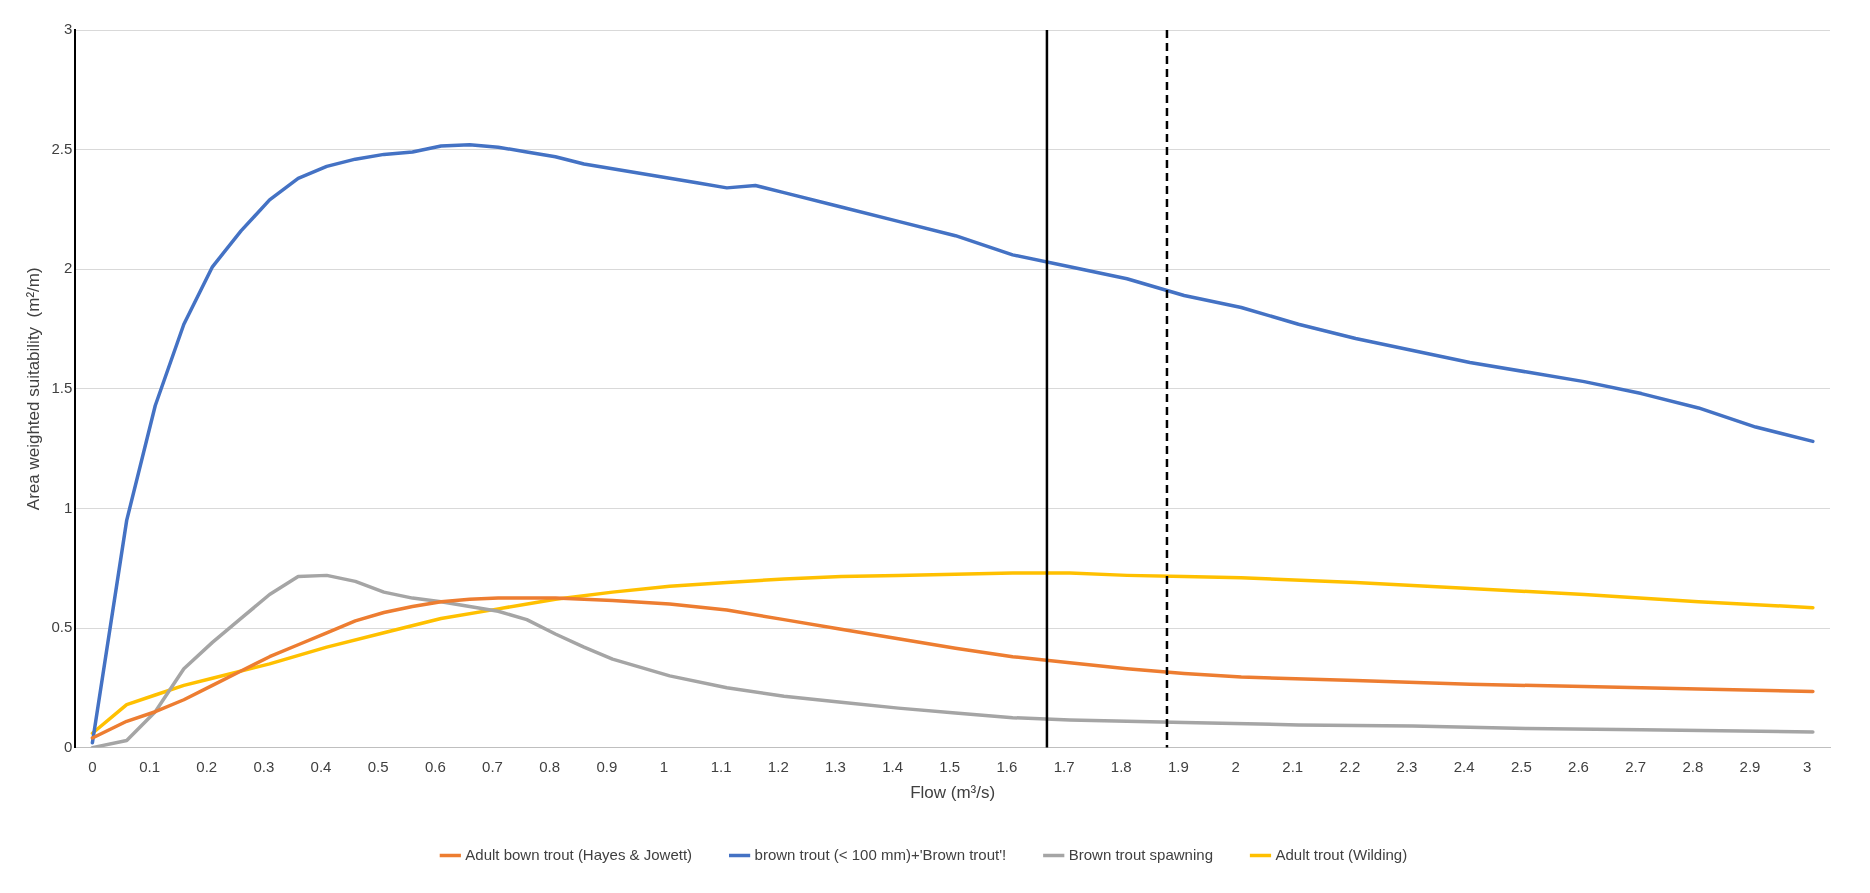 The height and width of the screenshot is (893, 1870). What do you see at coordinates (1293, 766) in the screenshot?
I see `x-tick-label: 2.1` at bounding box center [1293, 766].